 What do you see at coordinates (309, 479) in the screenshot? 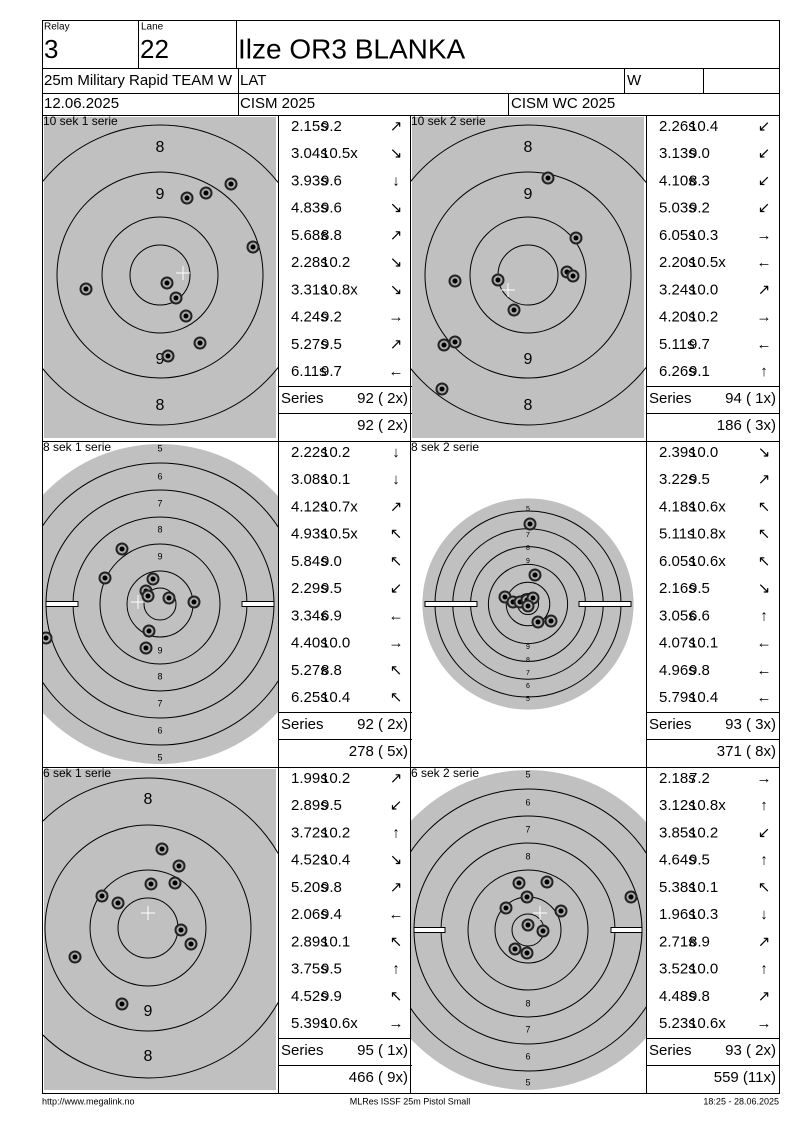
I see `shot-time: 3.08s` at bounding box center [309, 479].